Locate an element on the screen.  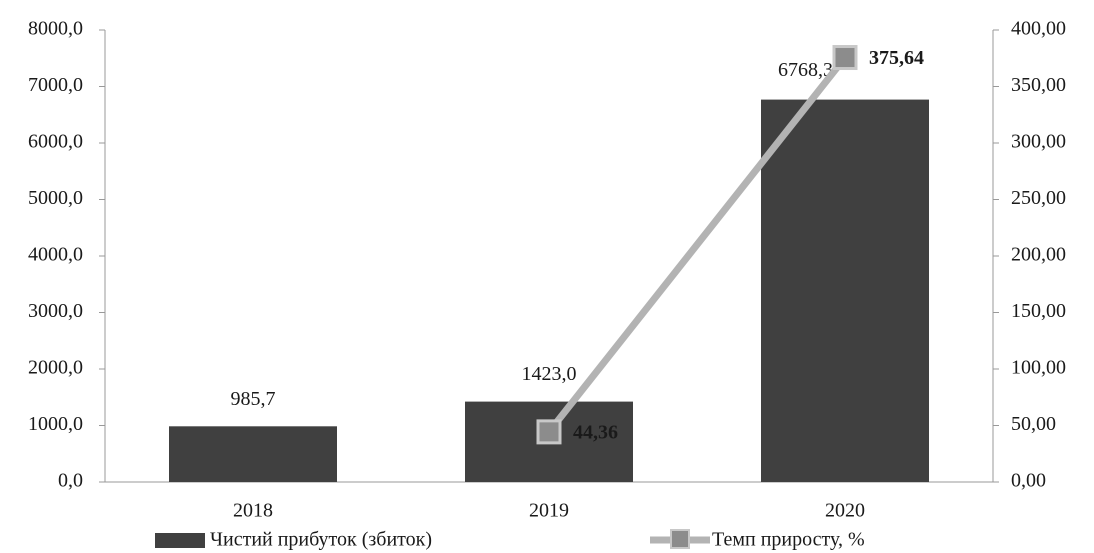
line-value-label: 44,36 is located at coordinates (595, 432).